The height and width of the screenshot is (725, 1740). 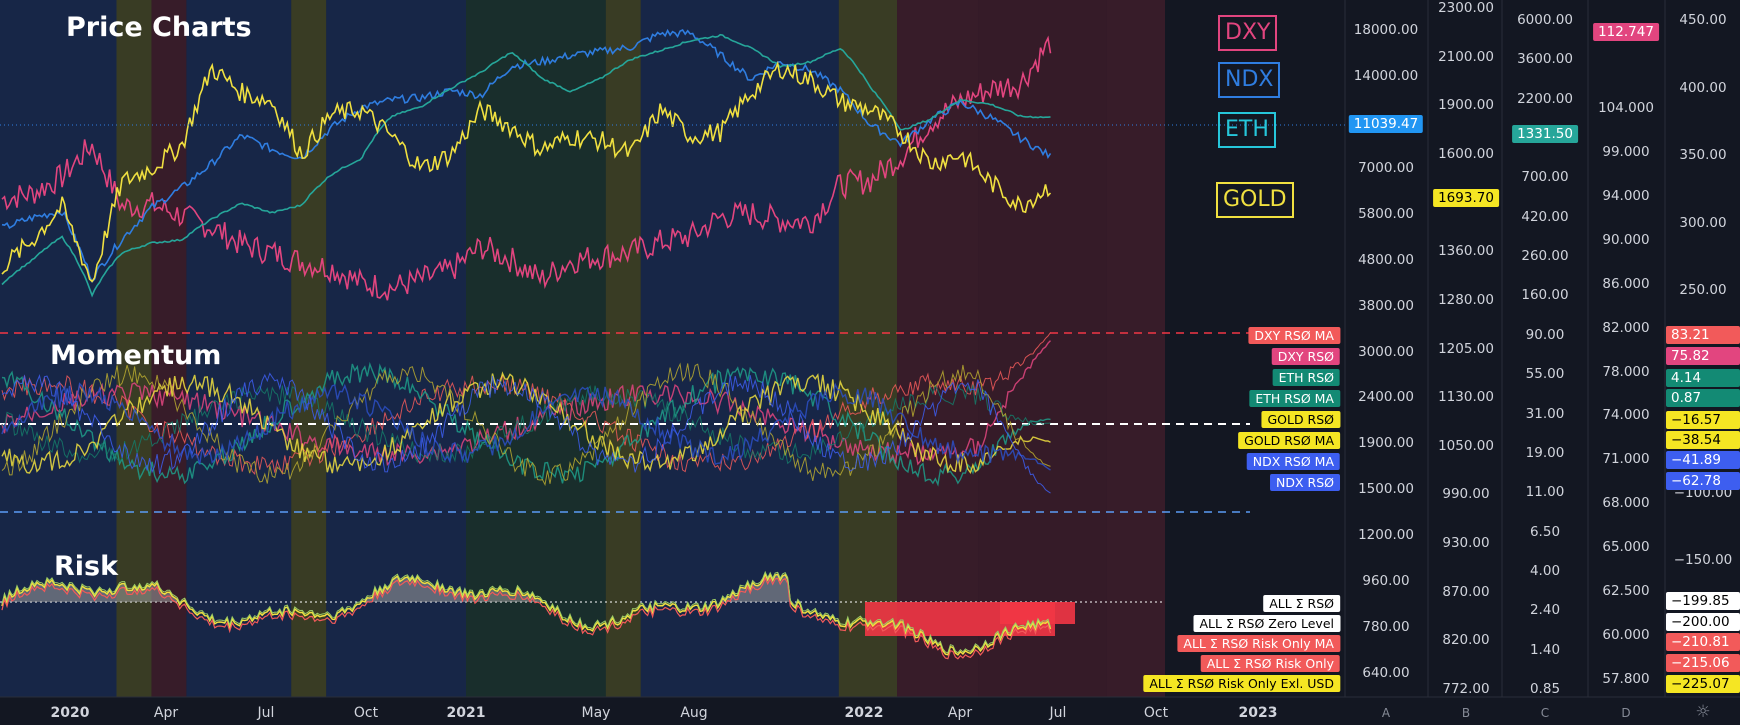 I want to click on time-label-5: May, so click(x=596, y=713).